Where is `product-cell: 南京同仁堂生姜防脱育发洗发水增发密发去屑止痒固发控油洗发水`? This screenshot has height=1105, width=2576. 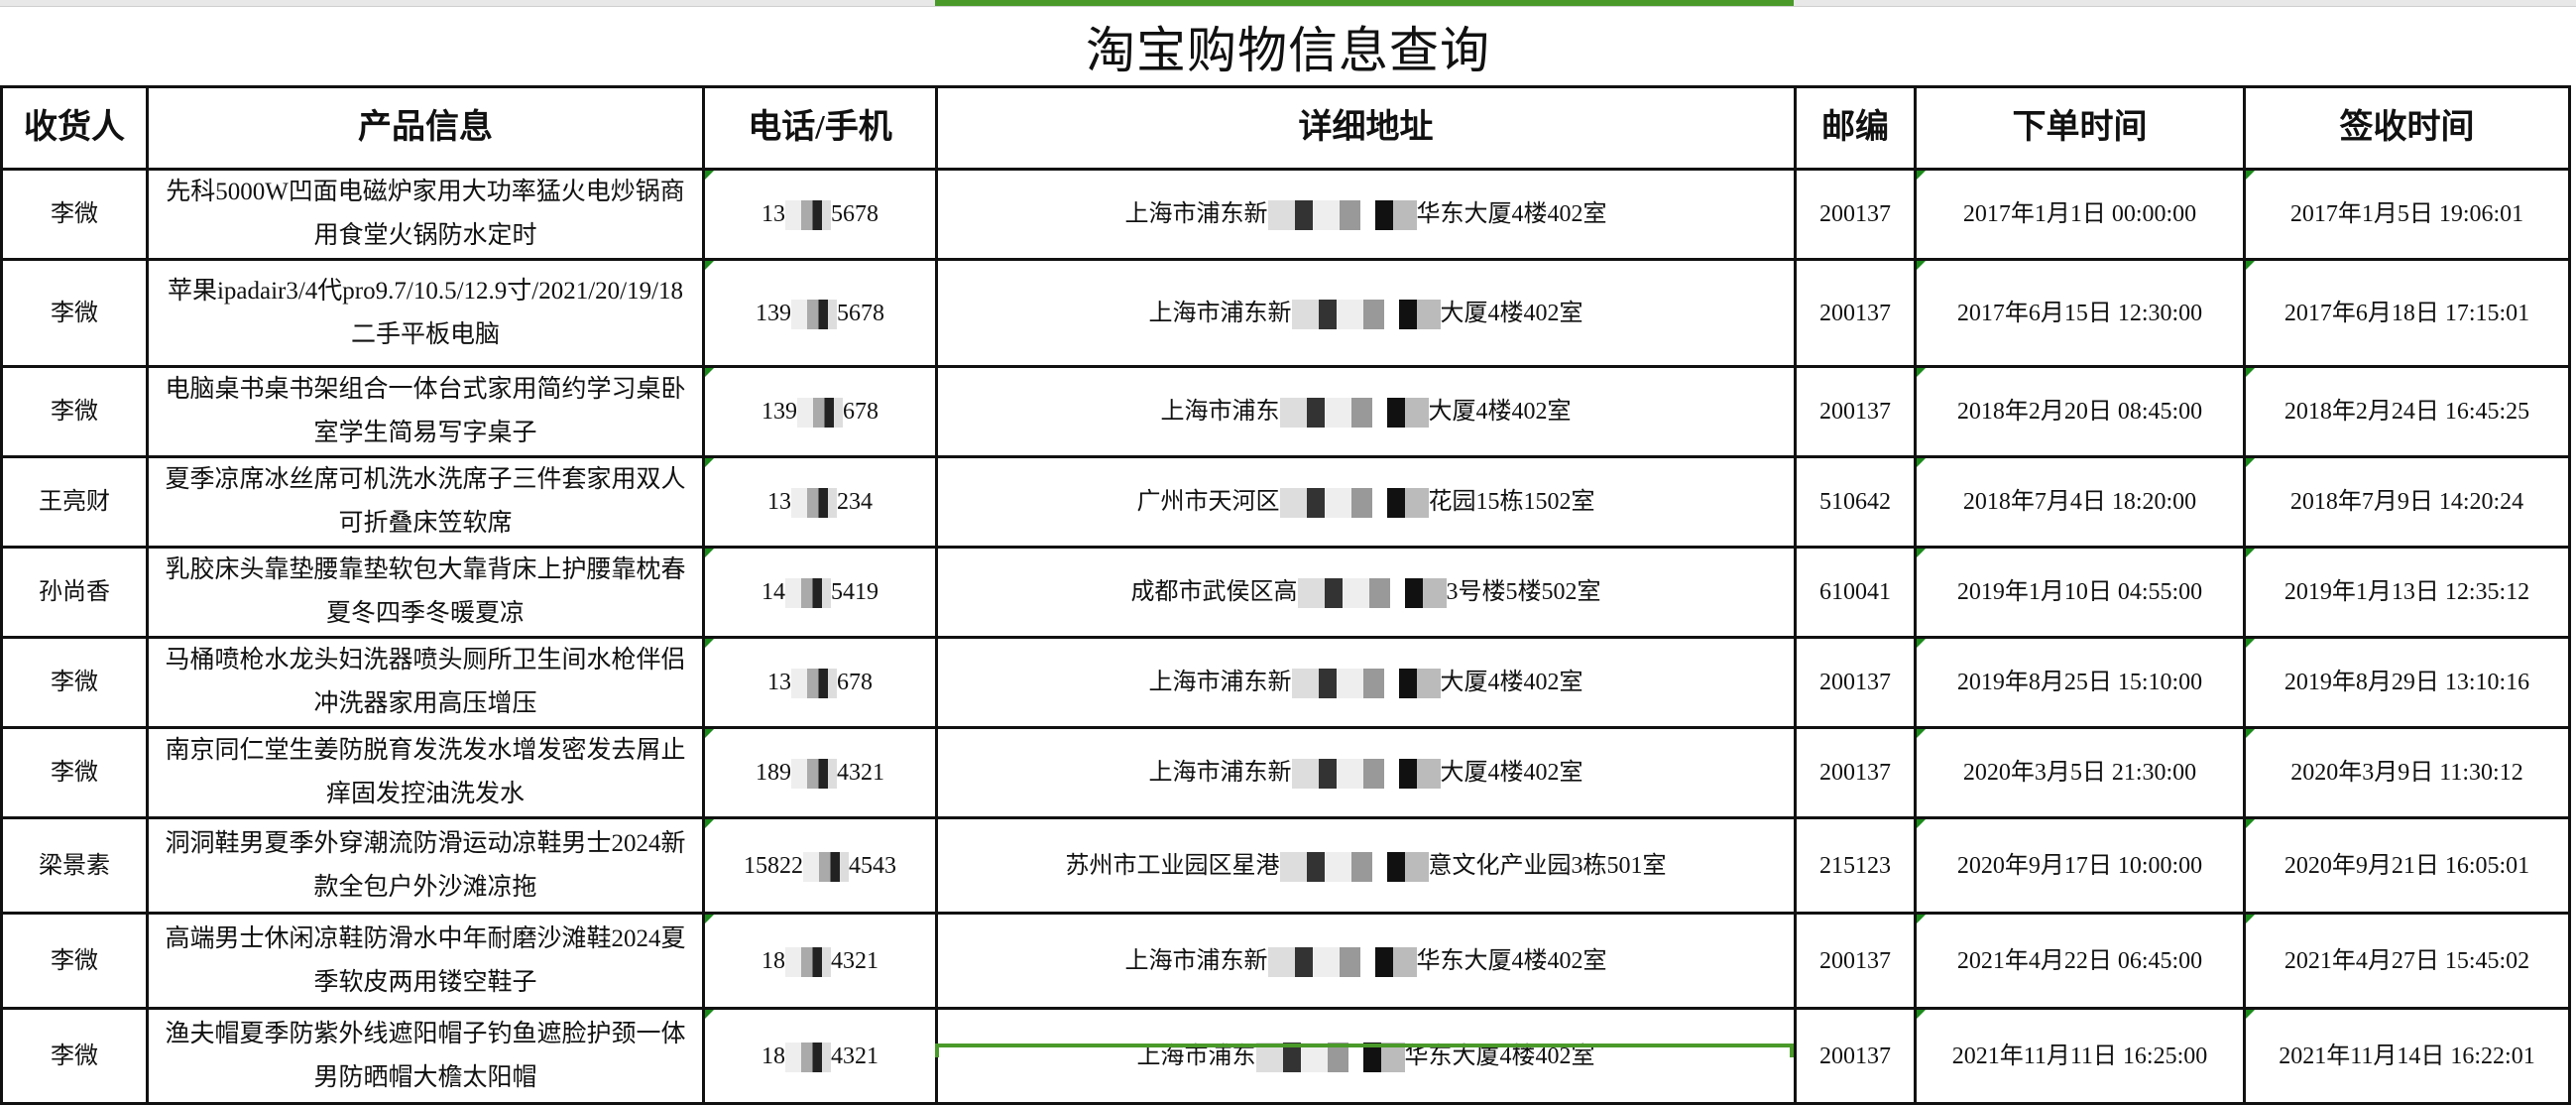
product-cell: 南京同仁堂生姜防脱育发洗发水增发密发去屑止痒固发控油洗发水 is located at coordinates (425, 772).